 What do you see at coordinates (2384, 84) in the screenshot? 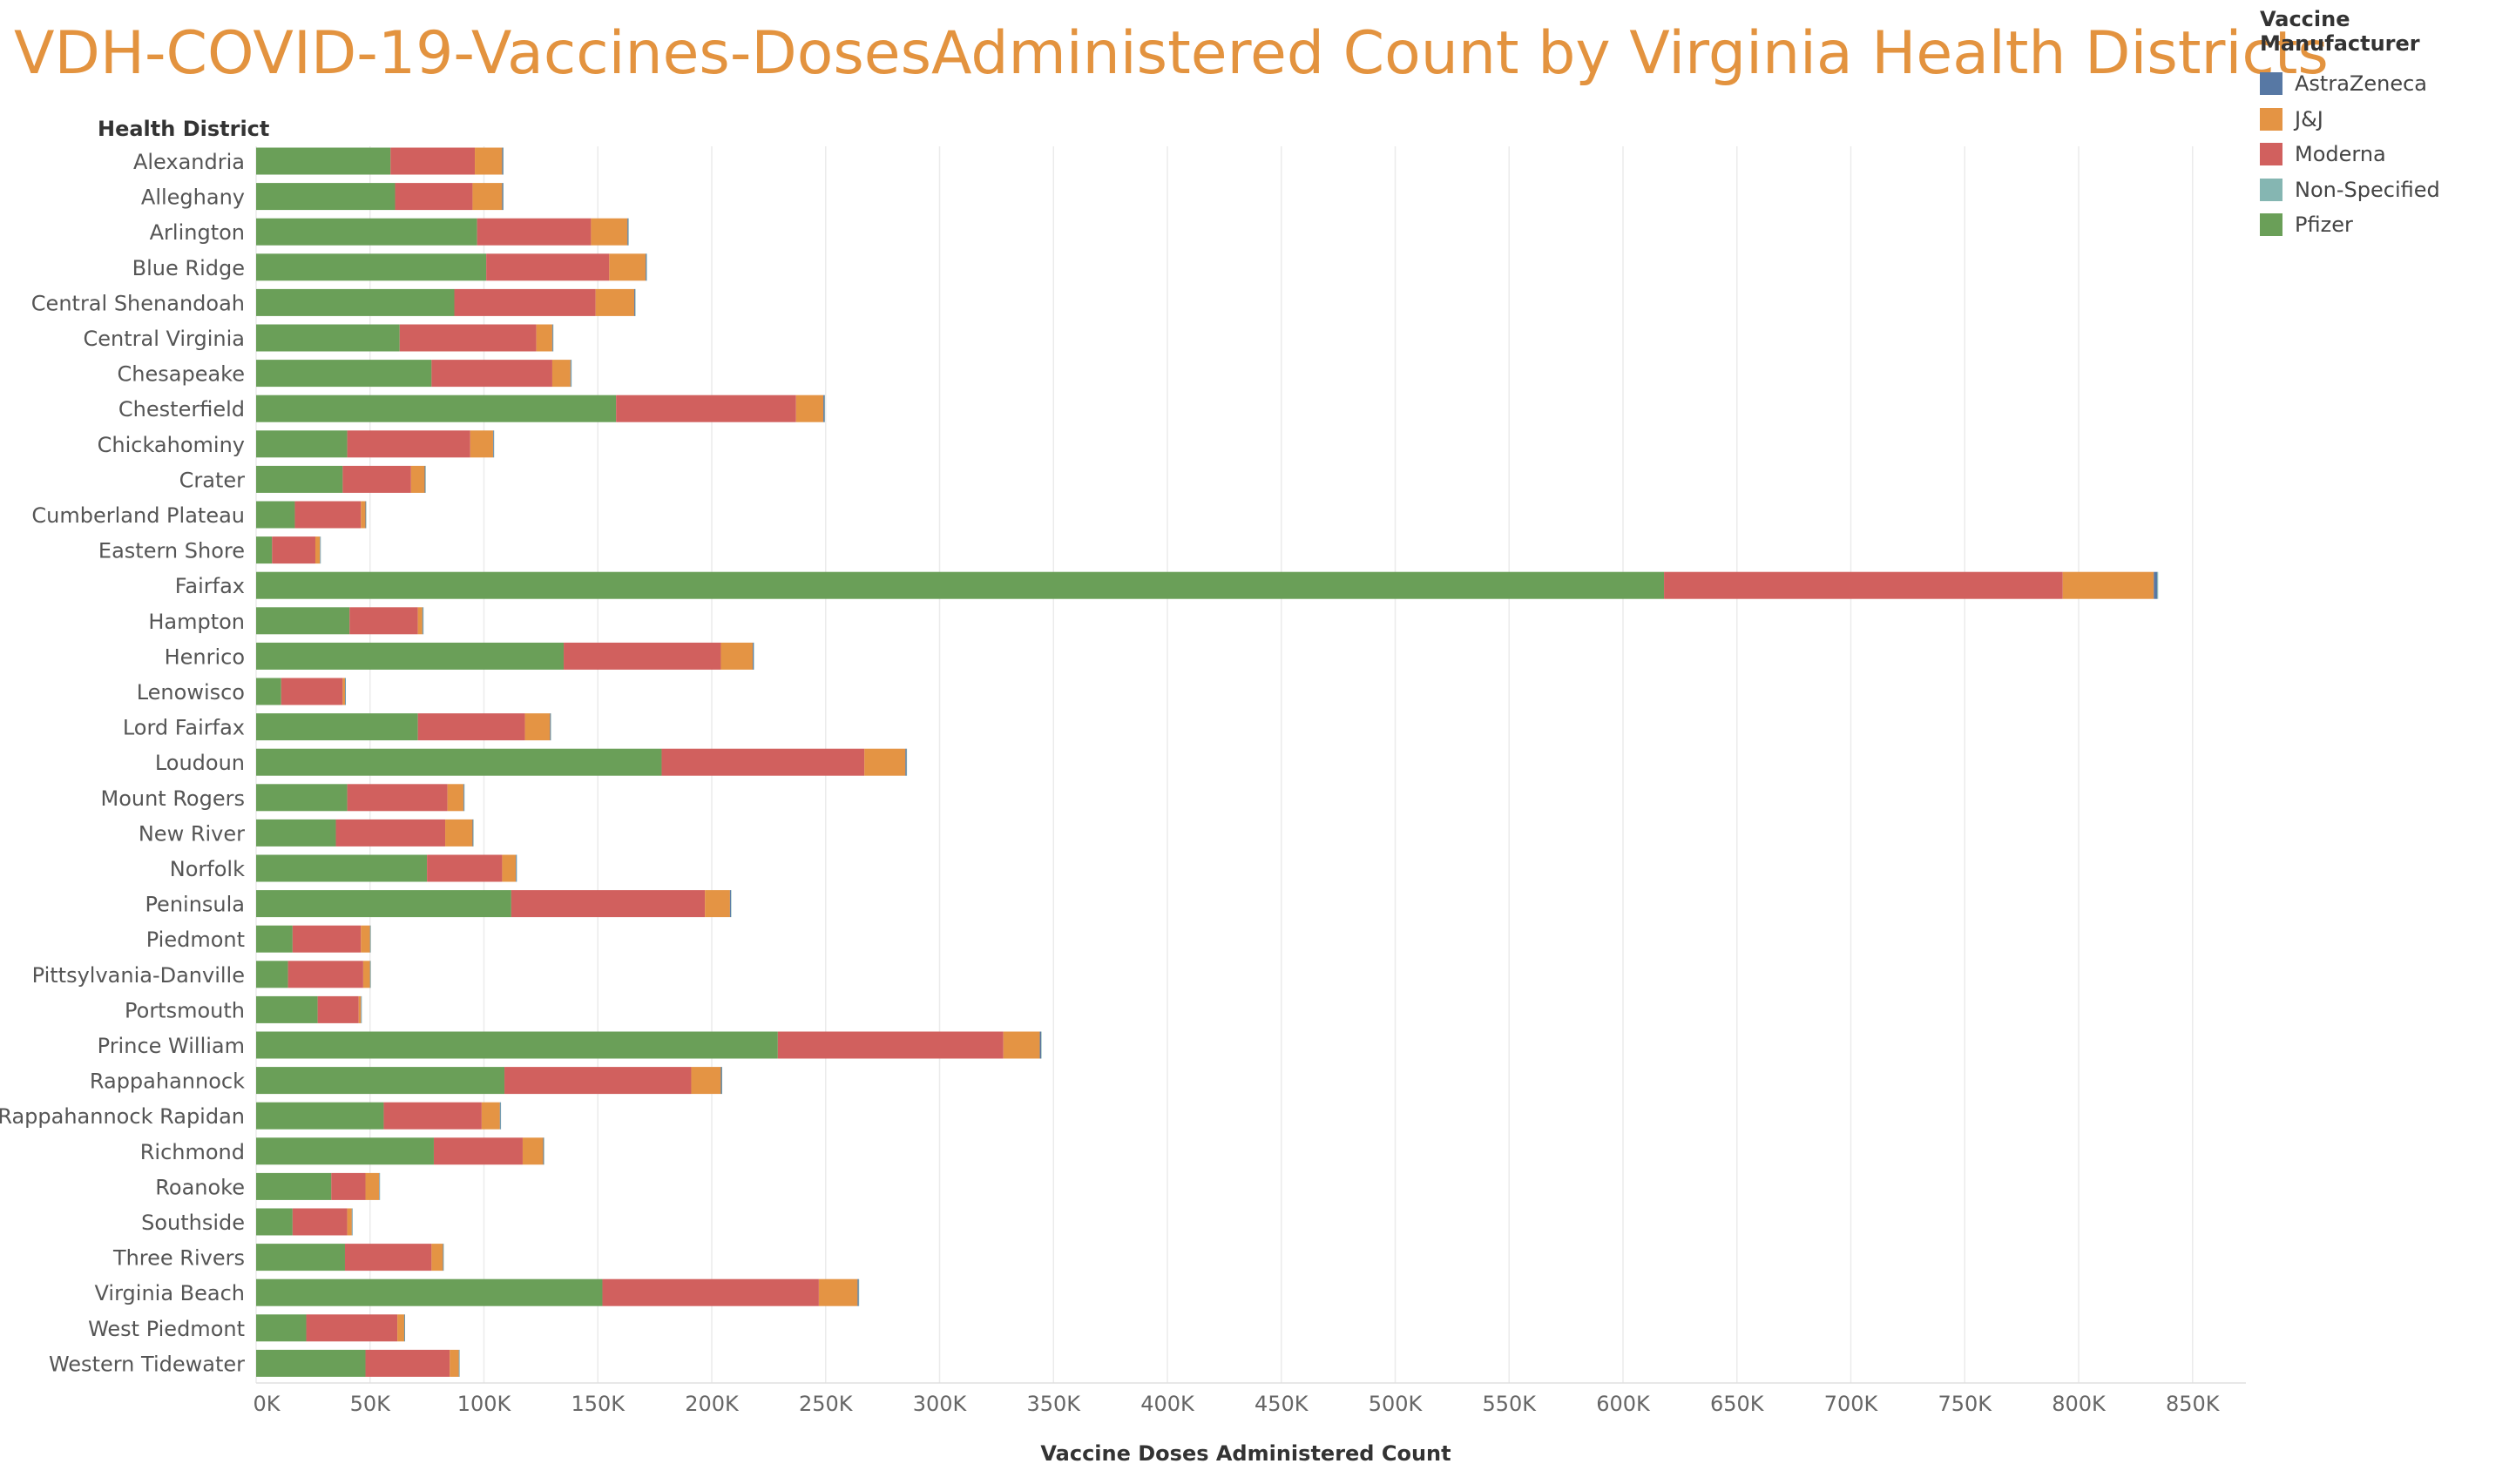
I see `legend-item: AstraZeneca` at bounding box center [2384, 84].